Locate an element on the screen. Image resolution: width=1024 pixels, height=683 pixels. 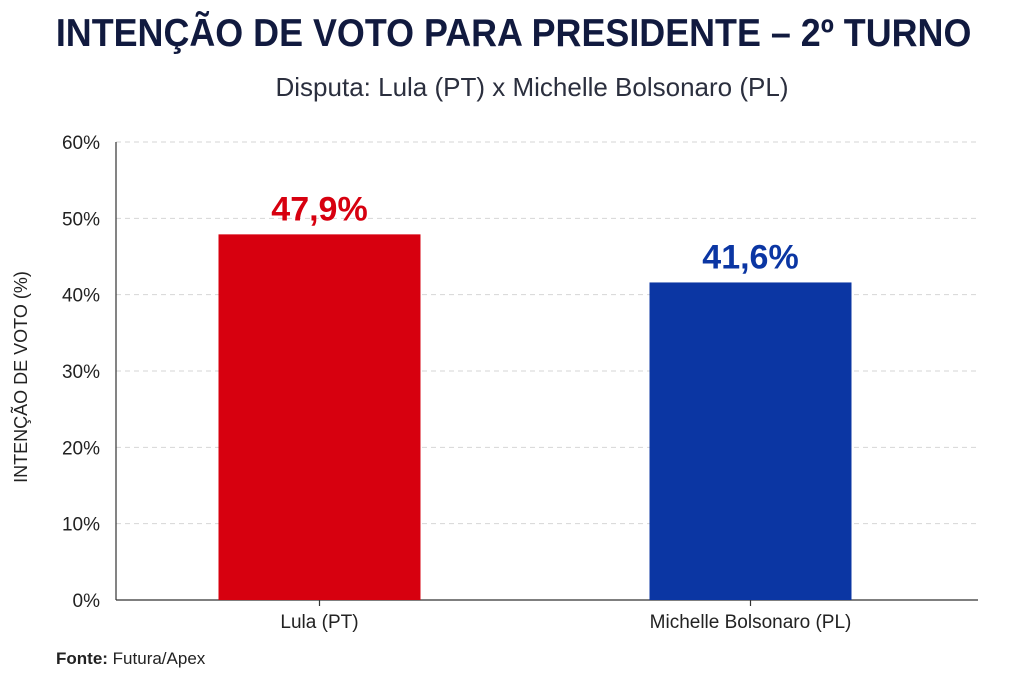
y-tick-label: 0% is located at coordinates (87, 601).